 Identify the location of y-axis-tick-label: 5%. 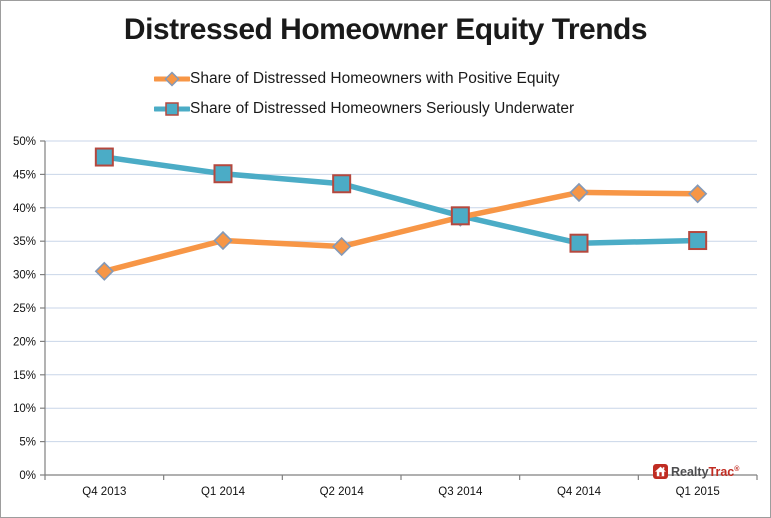
(27, 443).